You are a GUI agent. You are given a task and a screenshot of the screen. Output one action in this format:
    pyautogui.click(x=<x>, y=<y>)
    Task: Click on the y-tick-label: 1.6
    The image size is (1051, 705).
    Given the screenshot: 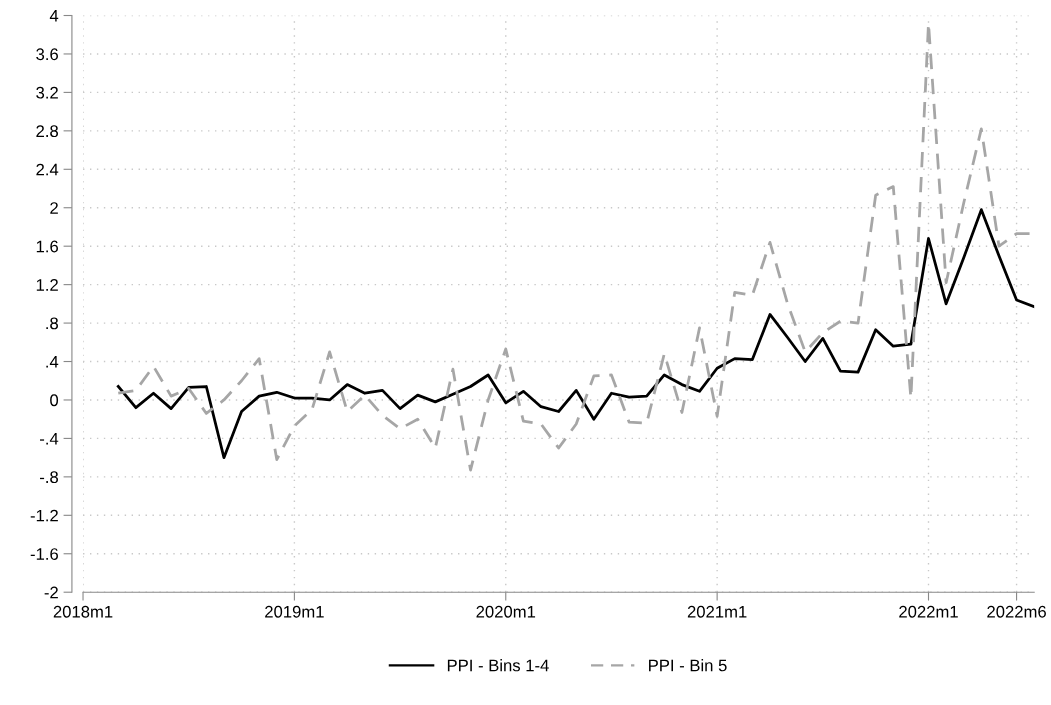 What is the action you would take?
    pyautogui.click(x=47, y=246)
    